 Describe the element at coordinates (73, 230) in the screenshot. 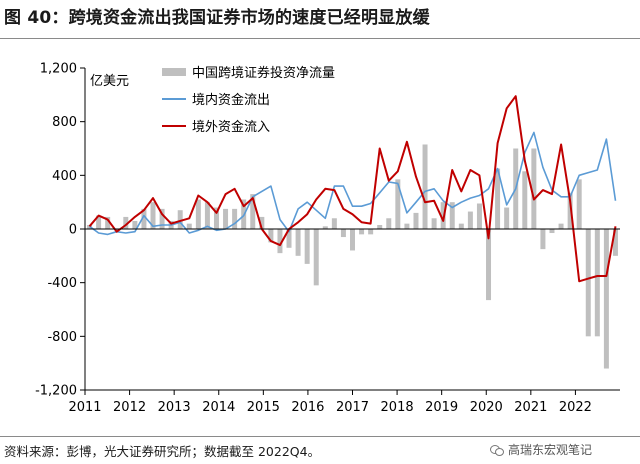

I see `y-tick-label: 0` at that location.